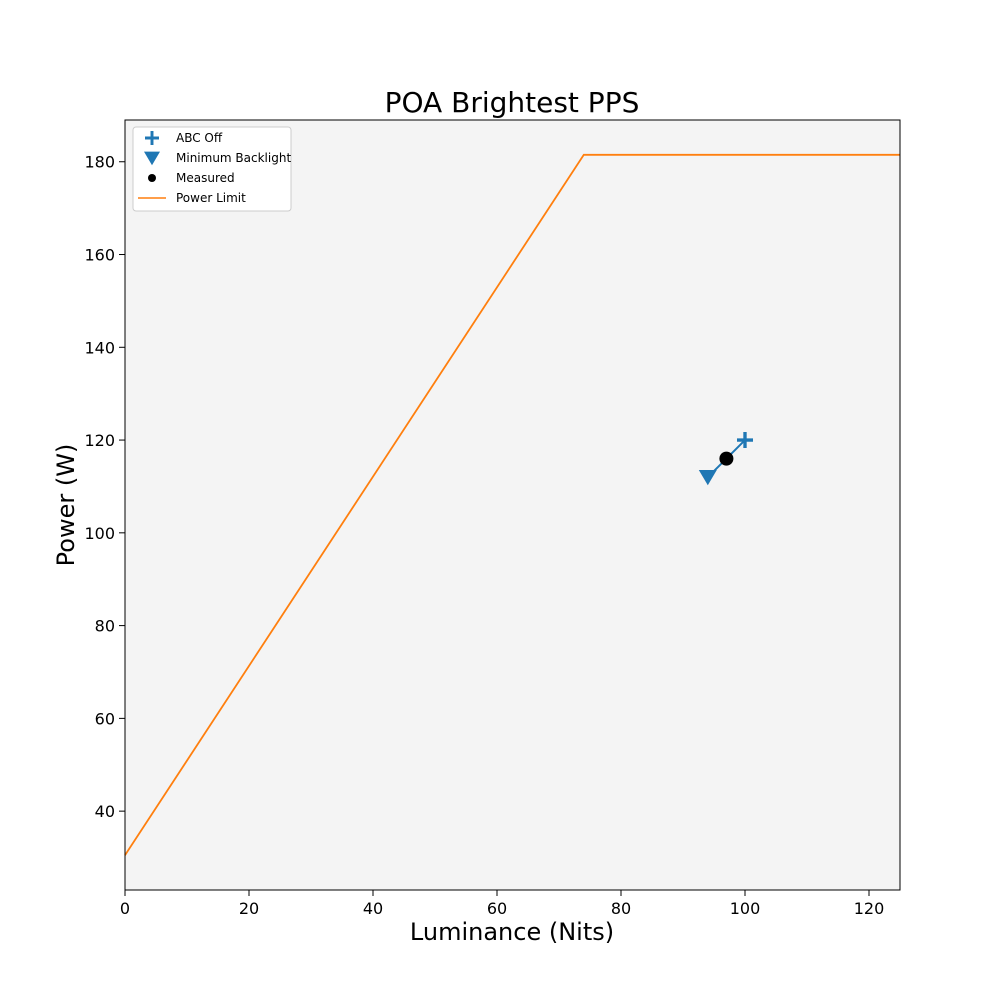 The height and width of the screenshot is (1000, 1000). I want to click on legend-key-triangle-down, so click(152, 158).